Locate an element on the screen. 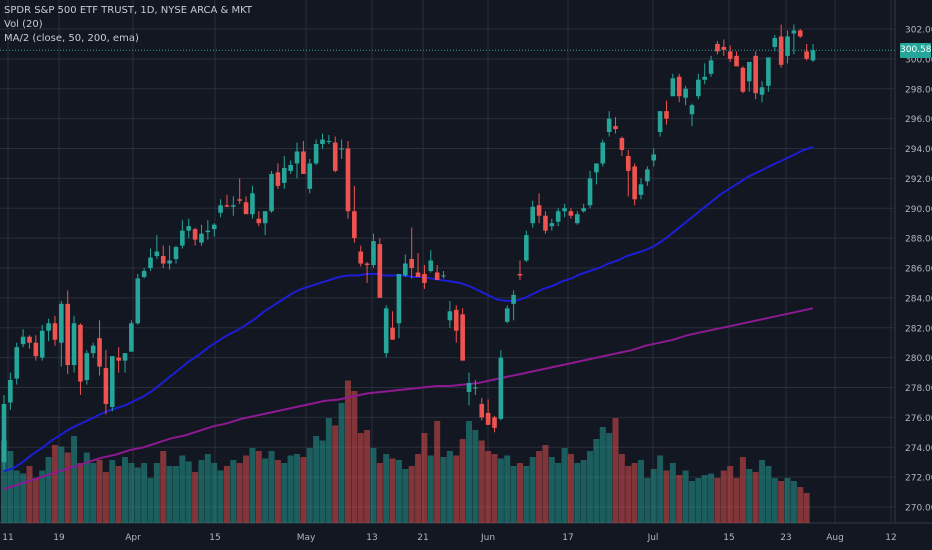  time-tick-label: Jun is located at coordinates (487, 538).